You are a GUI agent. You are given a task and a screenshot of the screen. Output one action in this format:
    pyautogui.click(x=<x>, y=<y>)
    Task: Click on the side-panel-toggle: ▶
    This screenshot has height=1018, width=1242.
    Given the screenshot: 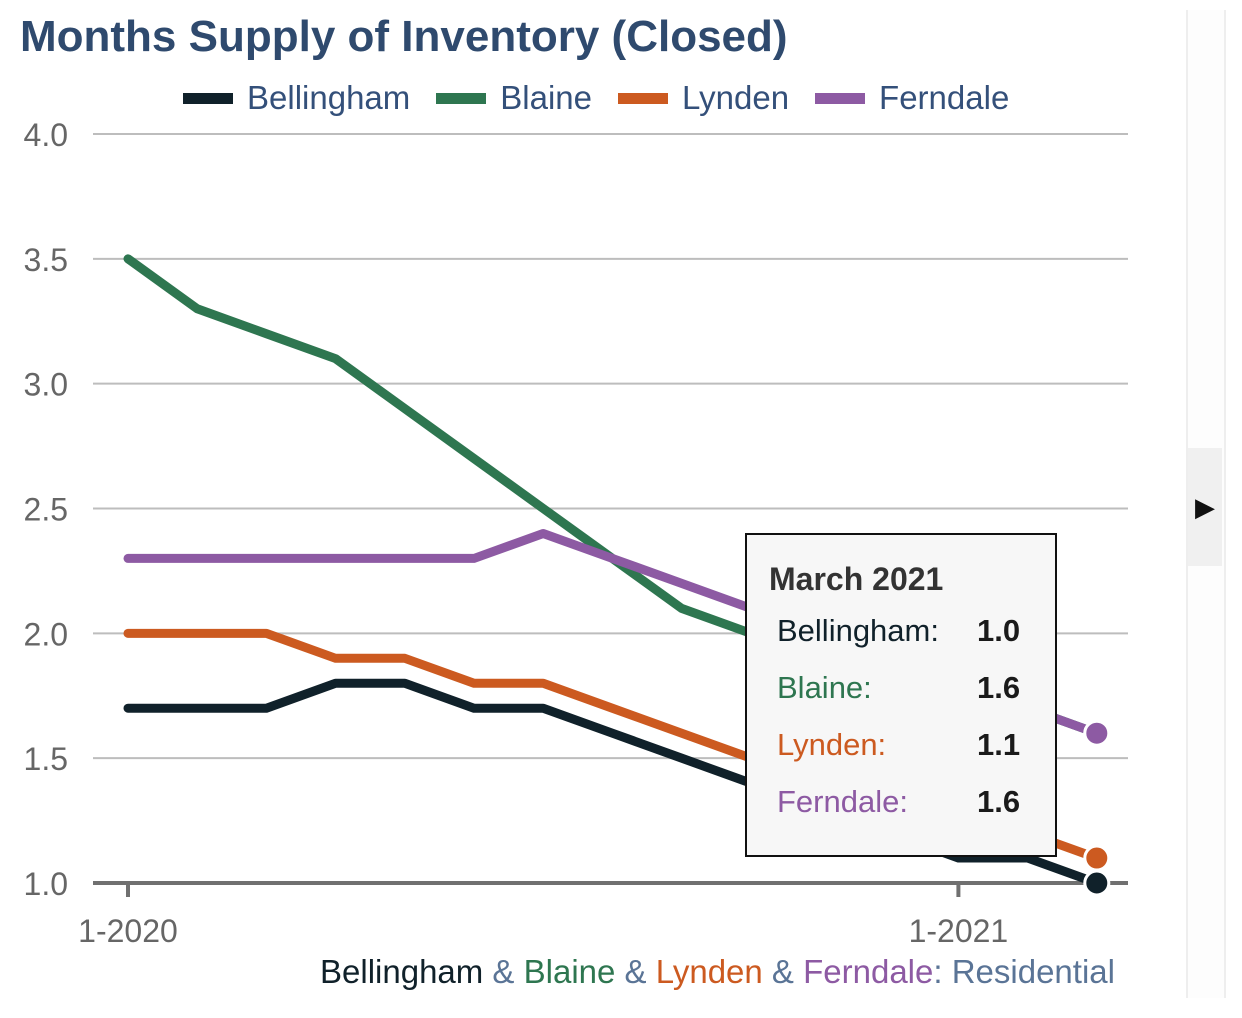 What is the action you would take?
    pyautogui.click(x=1205, y=507)
    